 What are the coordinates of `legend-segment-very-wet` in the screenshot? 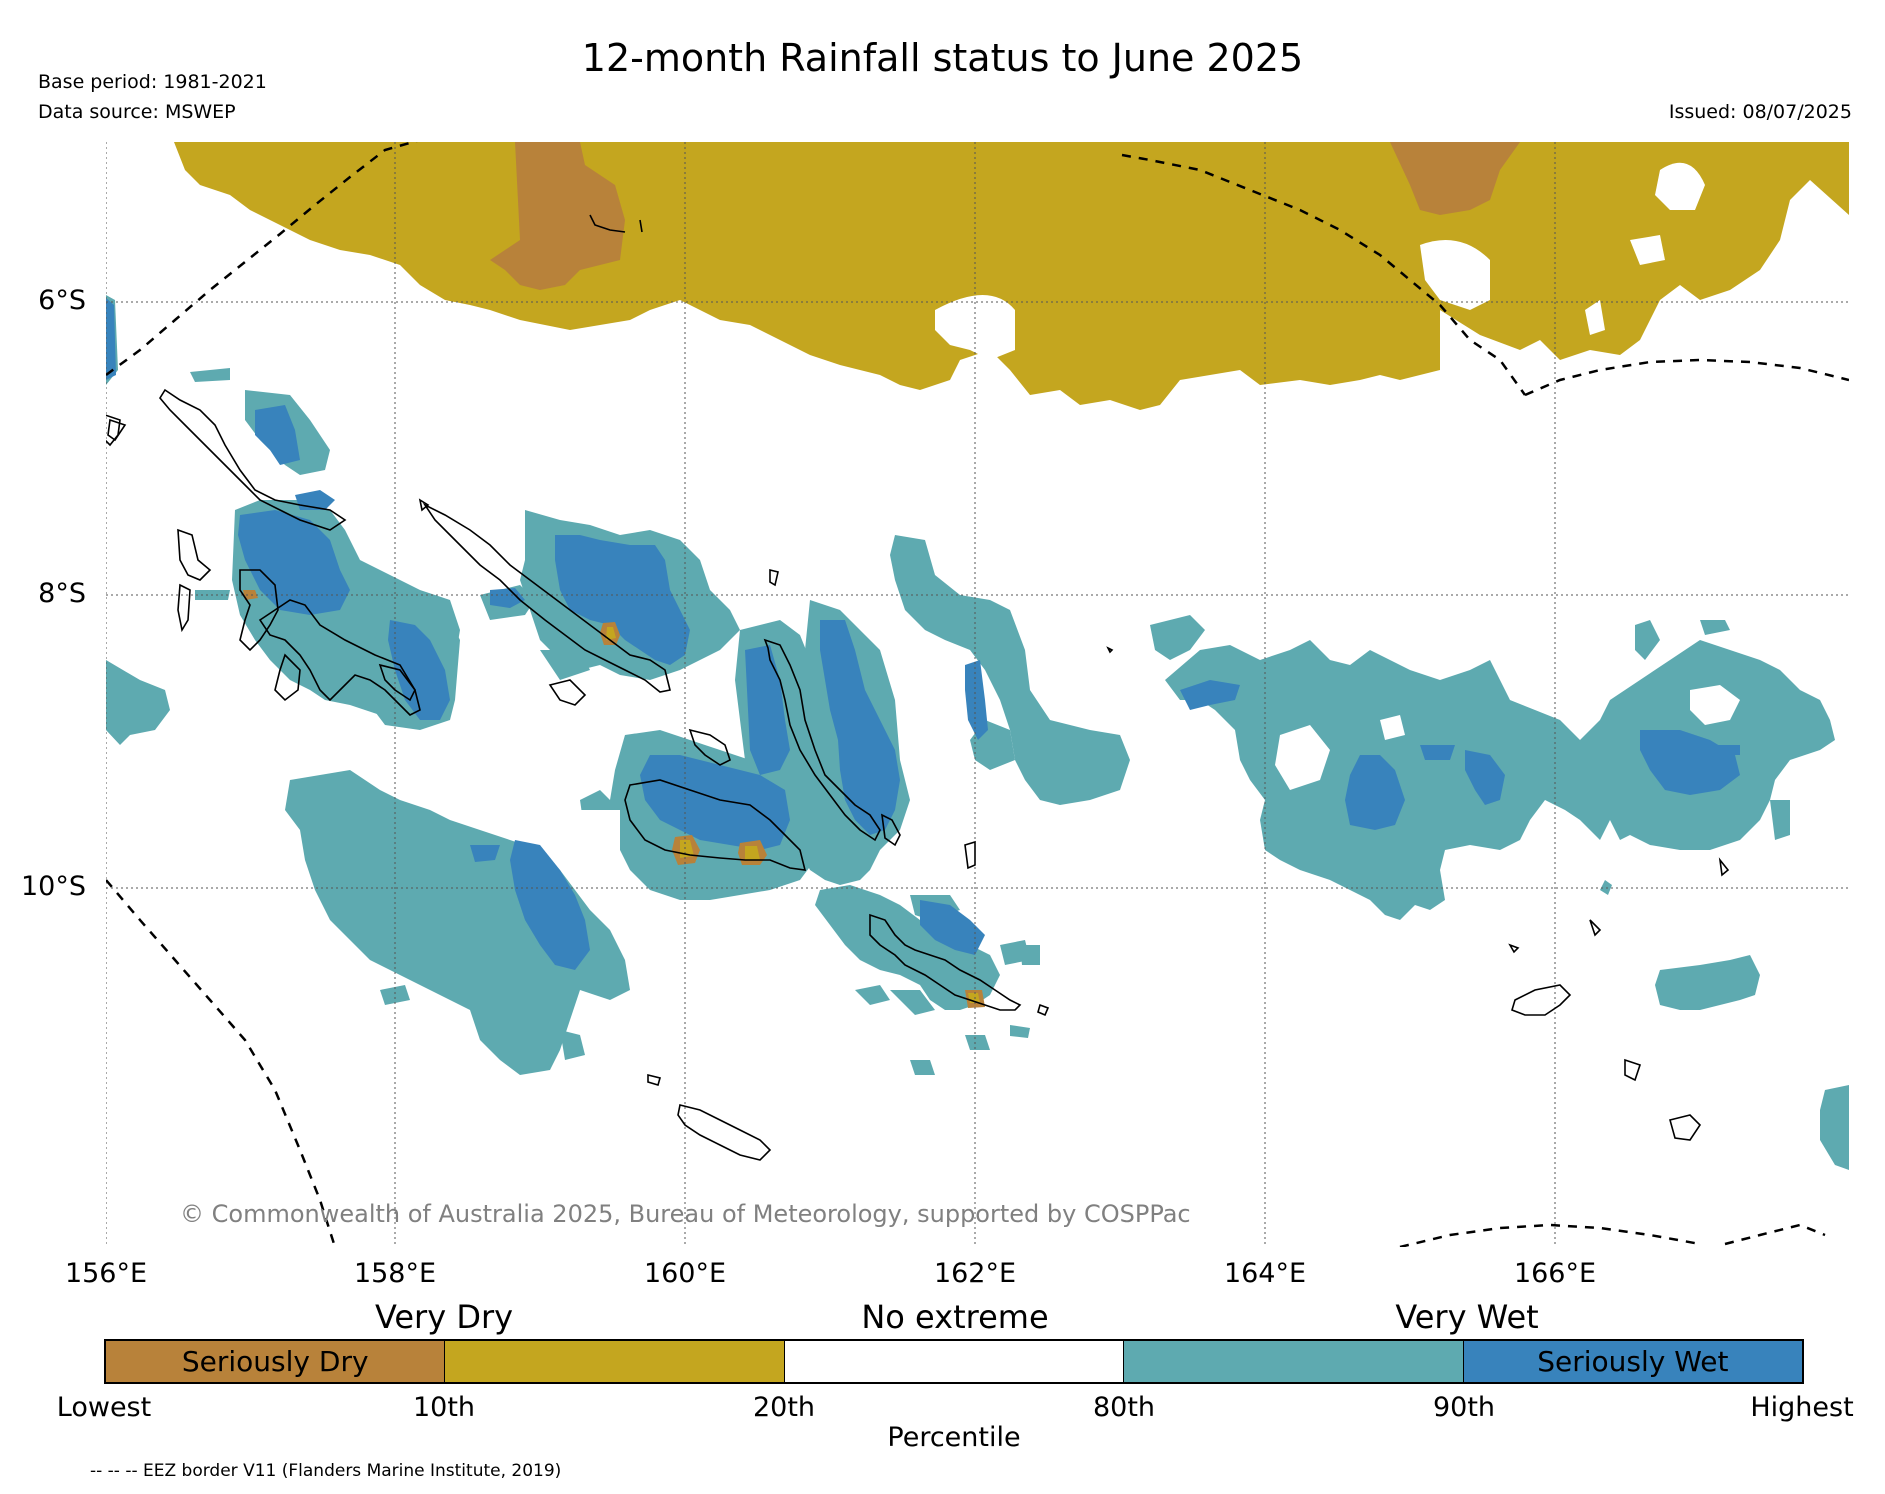 It's located at (1294, 1361).